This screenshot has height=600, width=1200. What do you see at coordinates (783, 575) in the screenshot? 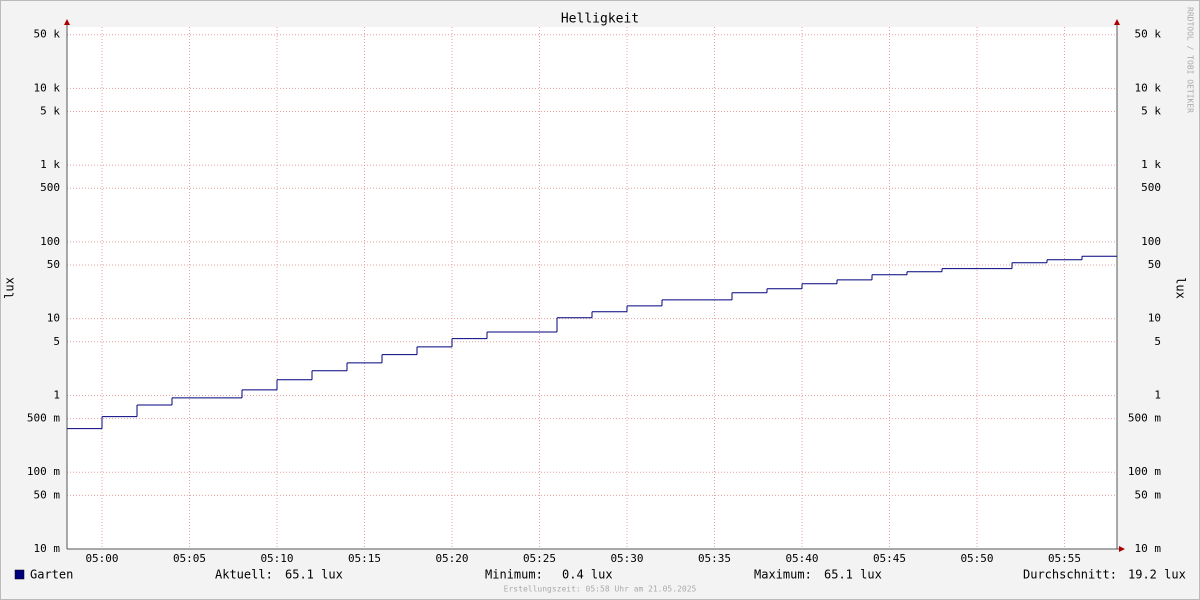
I see `stat-label: Maximum:` at bounding box center [783, 575].